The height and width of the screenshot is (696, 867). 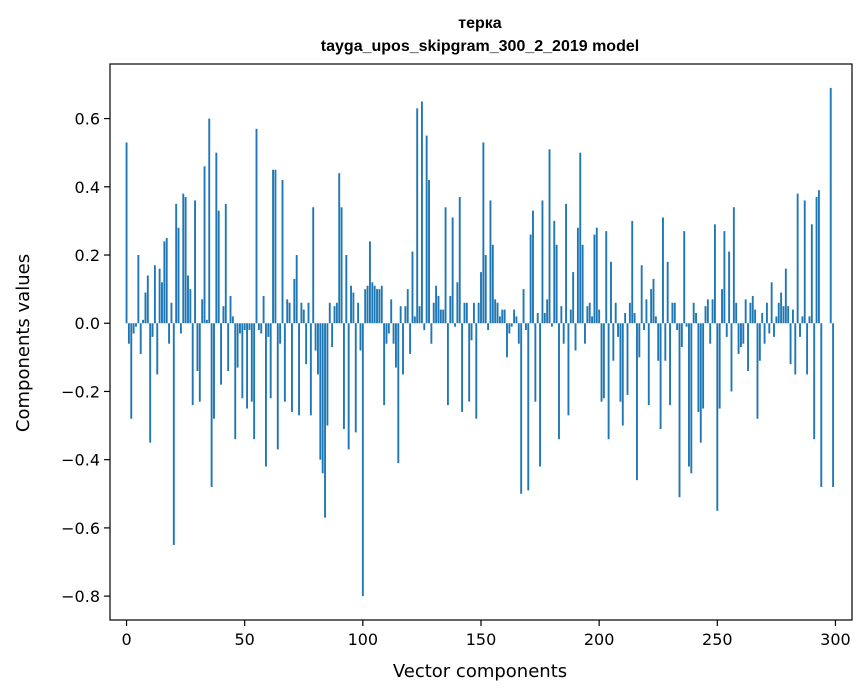 What do you see at coordinates (80, 391) in the screenshot?
I see `y-tick-label: −0.2` at bounding box center [80, 391].